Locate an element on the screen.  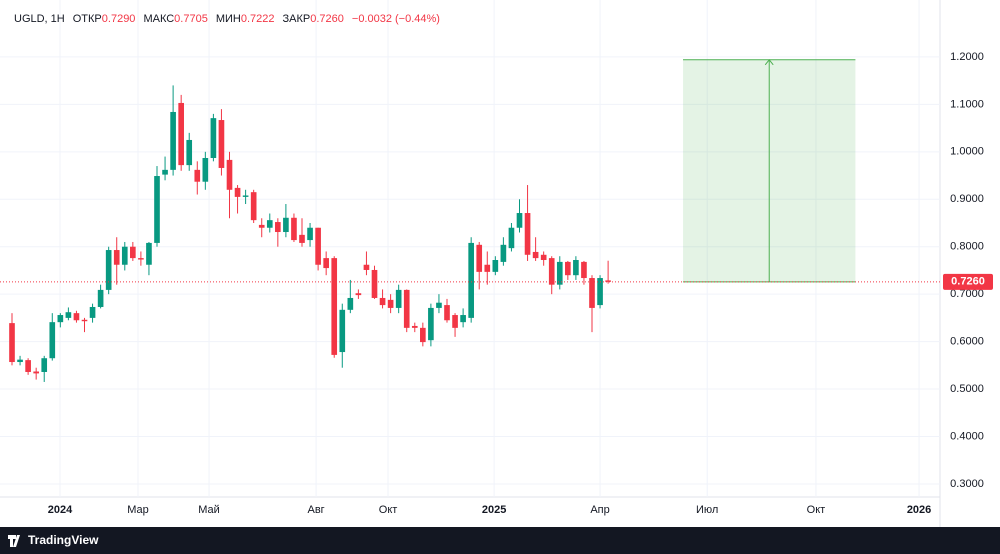
y-tick-label: 0.4000 is located at coordinates (967, 436).